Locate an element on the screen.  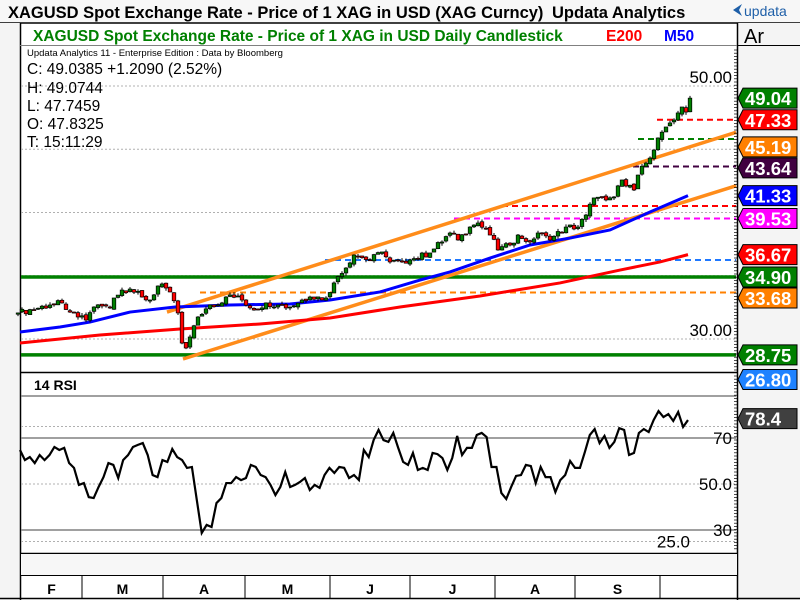
price-tag-text: 26.80 is located at coordinates (768, 379).